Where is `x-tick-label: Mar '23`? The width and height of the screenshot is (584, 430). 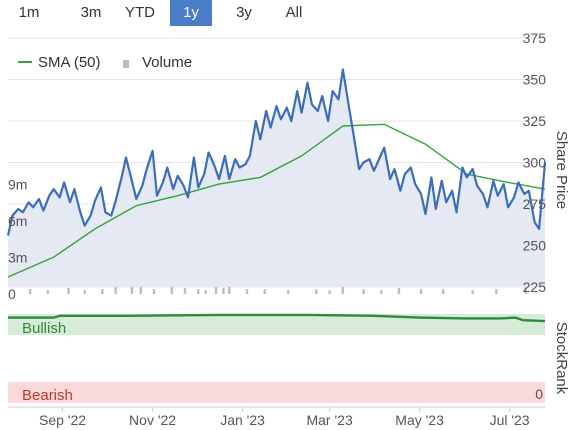
x-tick-label: Mar '23 is located at coordinates (329, 420).